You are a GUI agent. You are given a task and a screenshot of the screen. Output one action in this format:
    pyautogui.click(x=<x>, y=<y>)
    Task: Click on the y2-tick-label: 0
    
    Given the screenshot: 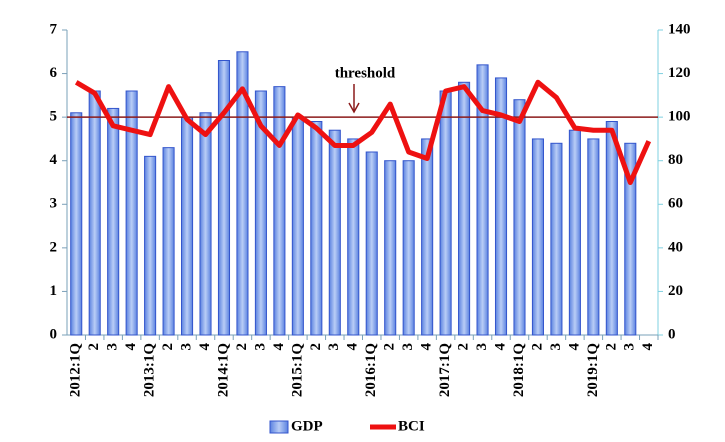 What is the action you would take?
    pyautogui.click(x=672, y=334)
    